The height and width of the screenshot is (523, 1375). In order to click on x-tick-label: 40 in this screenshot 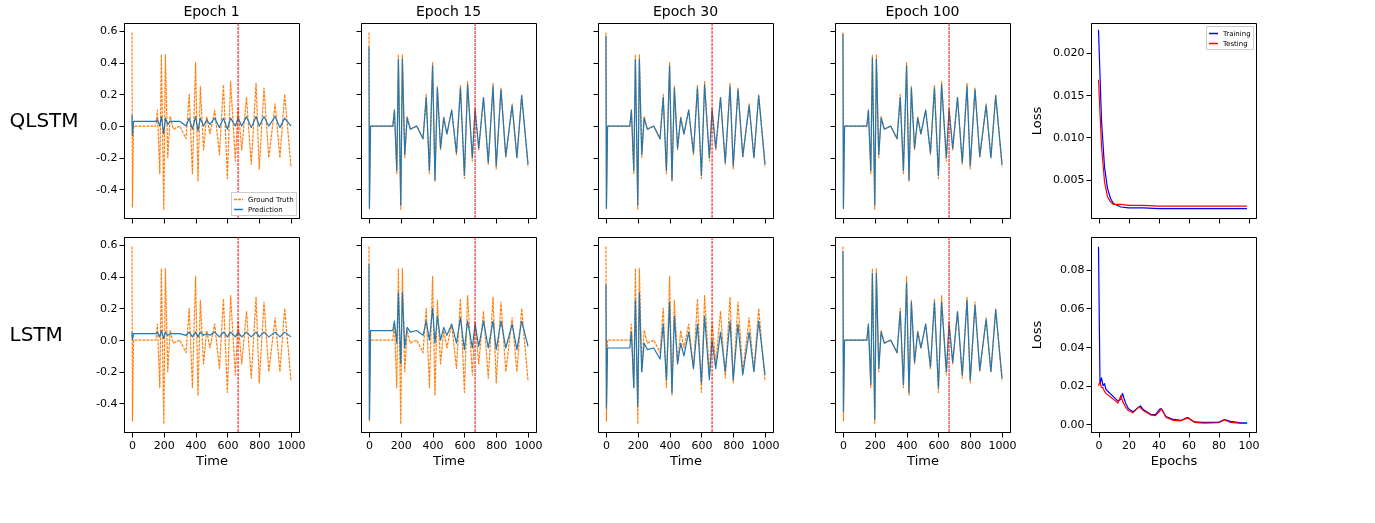, I will do `click(1159, 445)`.